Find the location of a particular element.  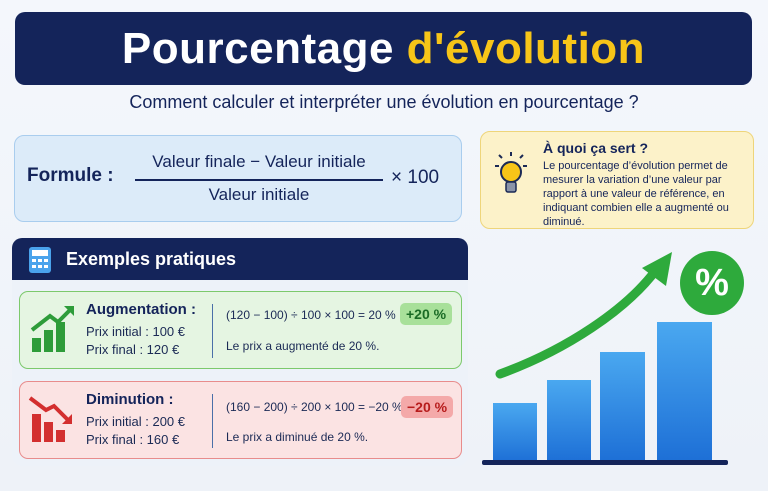

calculator-icon is located at coordinates (40, 260).